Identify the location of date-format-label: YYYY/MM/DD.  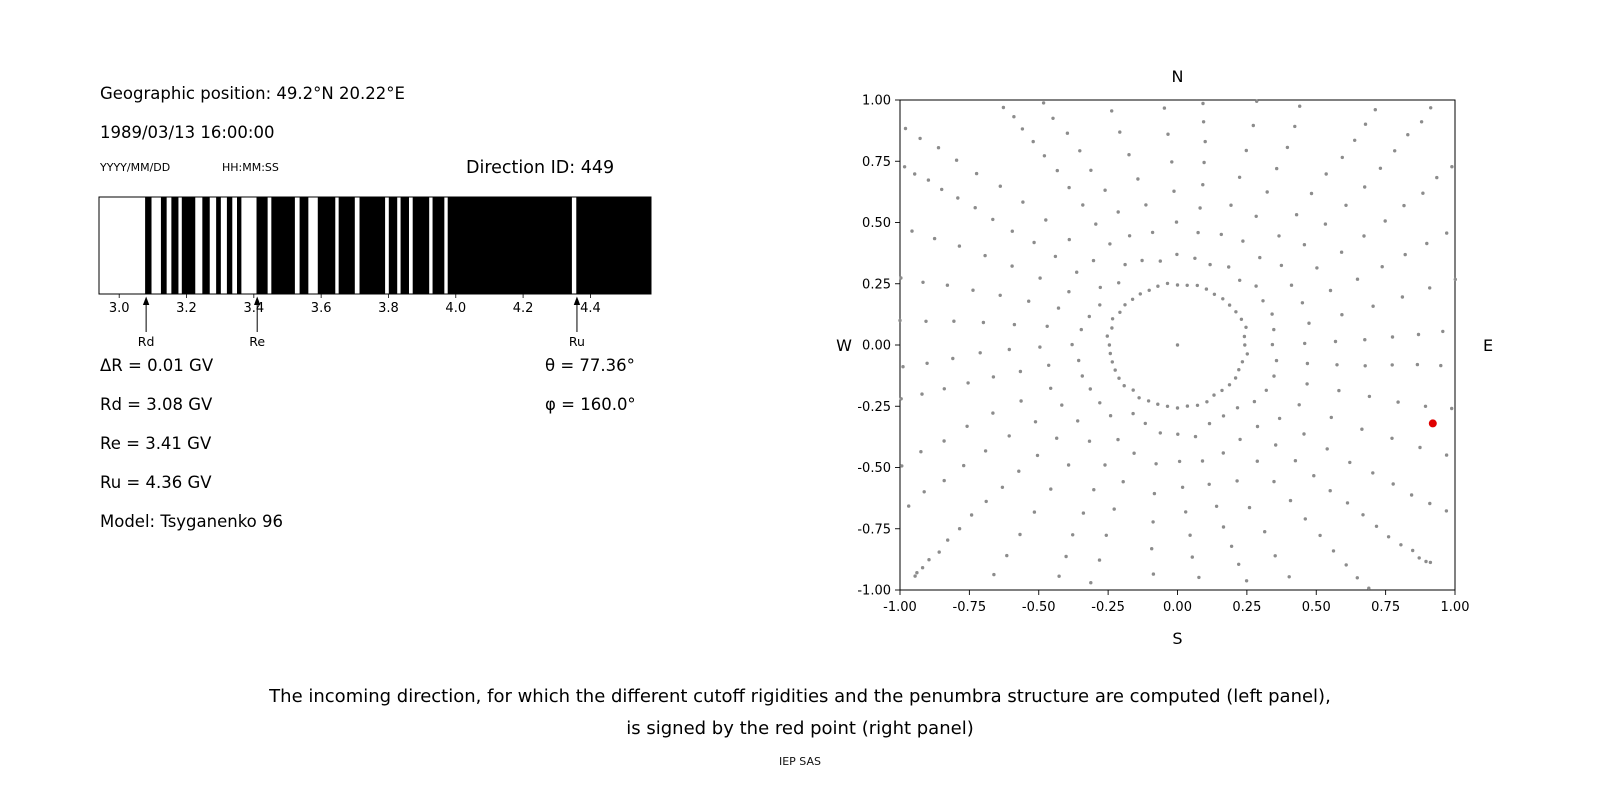
(135, 167).